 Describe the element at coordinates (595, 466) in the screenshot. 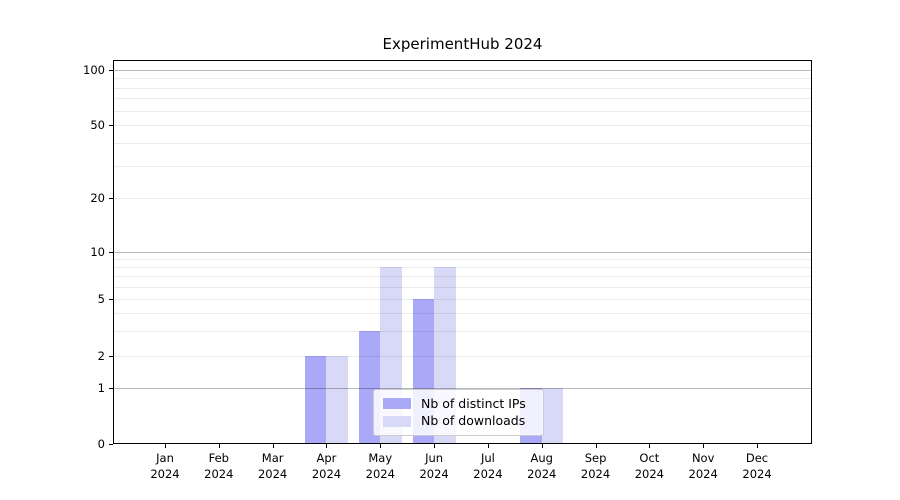

I see `x-tick-label-sep: Sep 2024` at that location.